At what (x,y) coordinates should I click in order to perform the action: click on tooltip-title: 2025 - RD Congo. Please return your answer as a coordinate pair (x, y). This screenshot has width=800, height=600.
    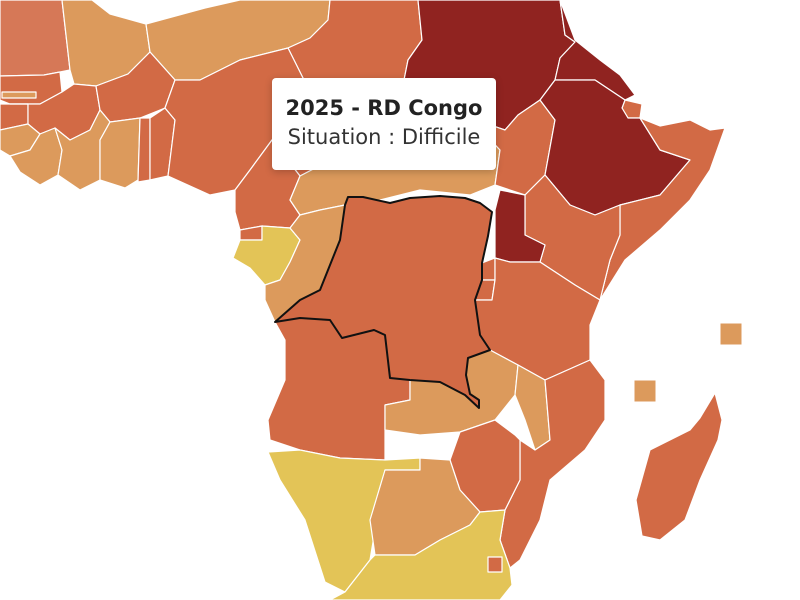
    Looking at the image, I should click on (384, 108).